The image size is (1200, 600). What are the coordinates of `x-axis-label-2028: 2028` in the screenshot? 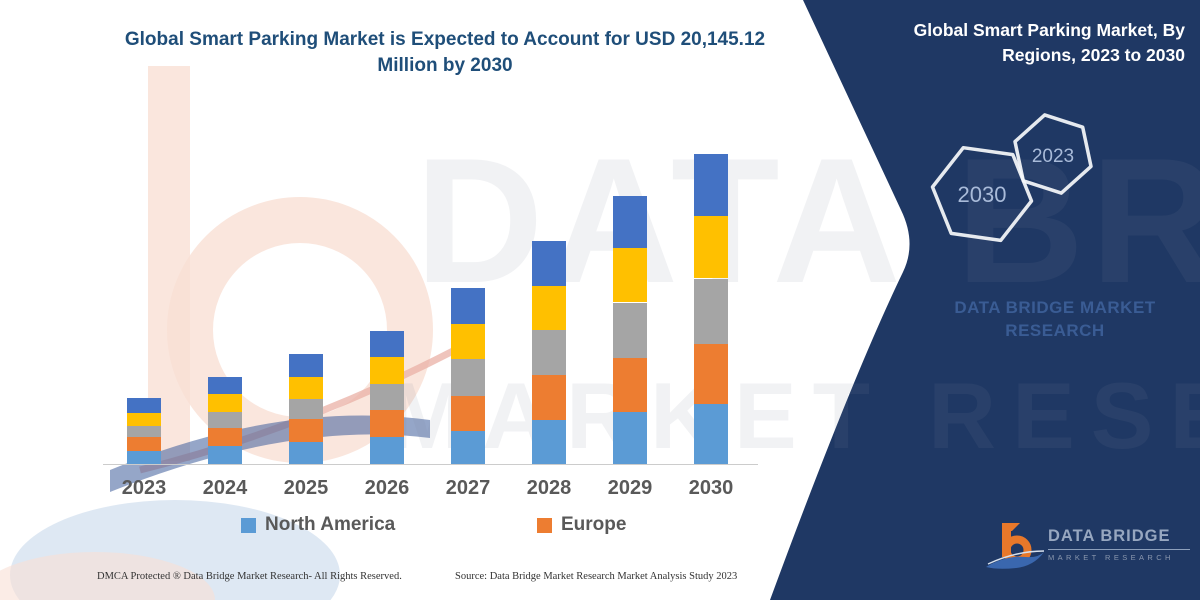 It's located at (549, 488).